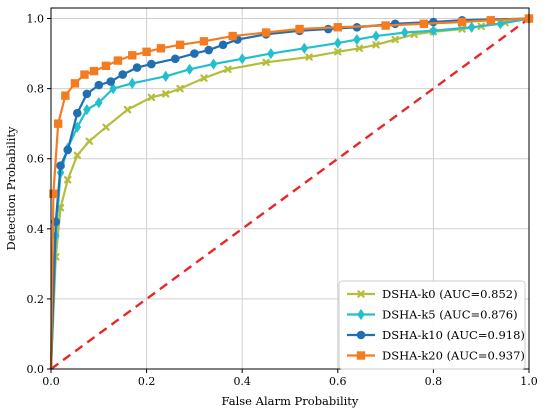  Describe the element at coordinates (290, 401) in the screenshot. I see `x-axis-label: False Alarm Probability` at that location.